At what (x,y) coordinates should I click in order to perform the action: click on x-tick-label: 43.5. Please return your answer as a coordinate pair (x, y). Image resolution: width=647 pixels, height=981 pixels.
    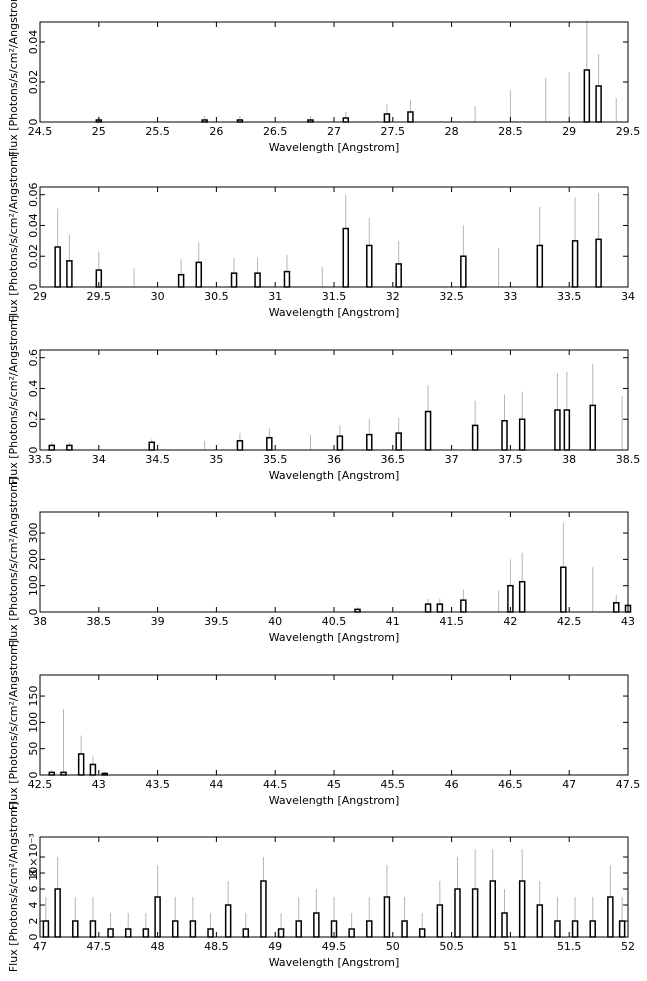
    Looking at the image, I should click on (157, 784).